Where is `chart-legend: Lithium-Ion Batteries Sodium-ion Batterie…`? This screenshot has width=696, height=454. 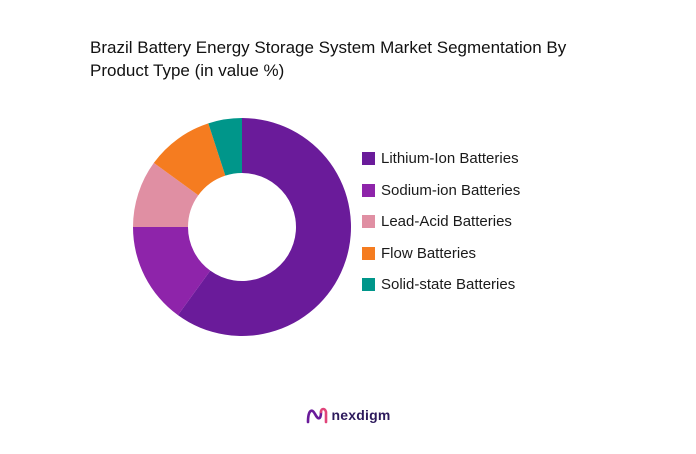
chart-legend: Lithium-Ion Batteries Sodium-ion Batterie… is located at coordinates (441, 227).